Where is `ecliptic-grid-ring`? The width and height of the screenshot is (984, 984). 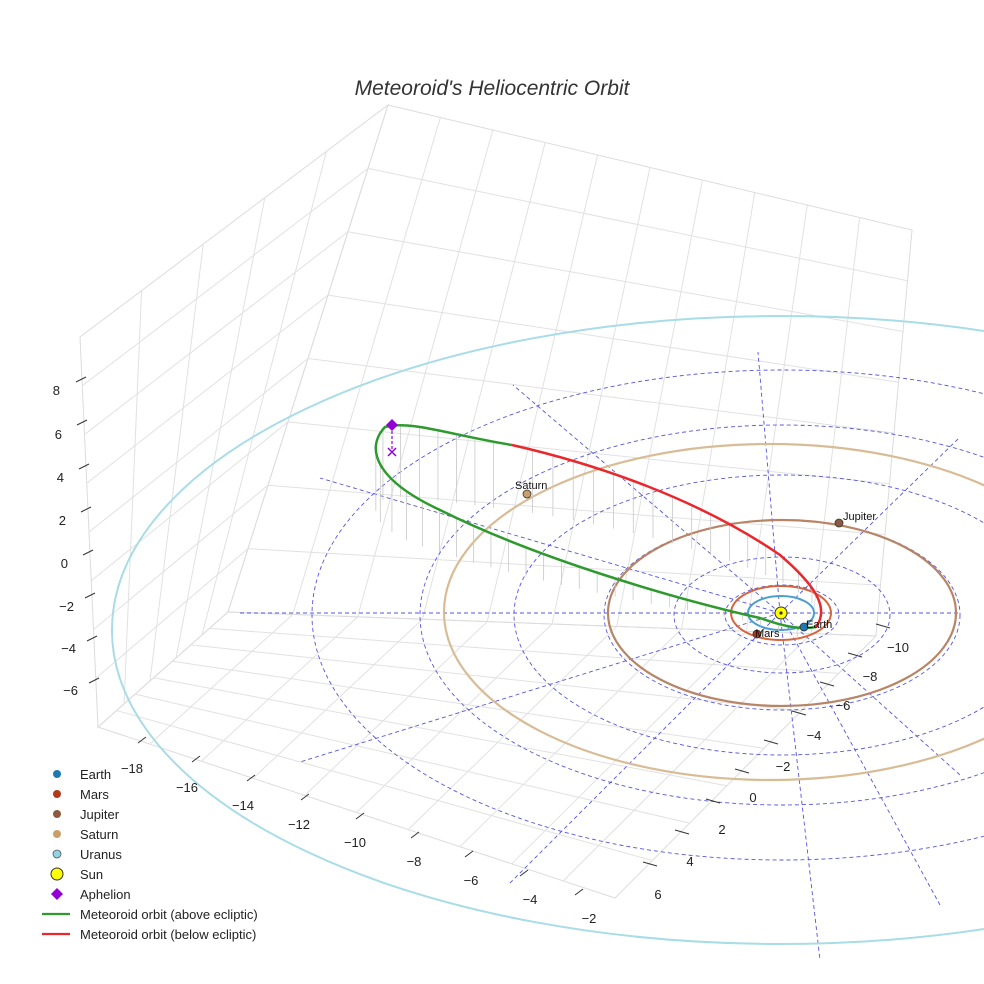
ecliptic-grid-ring is located at coordinates (782, 615).